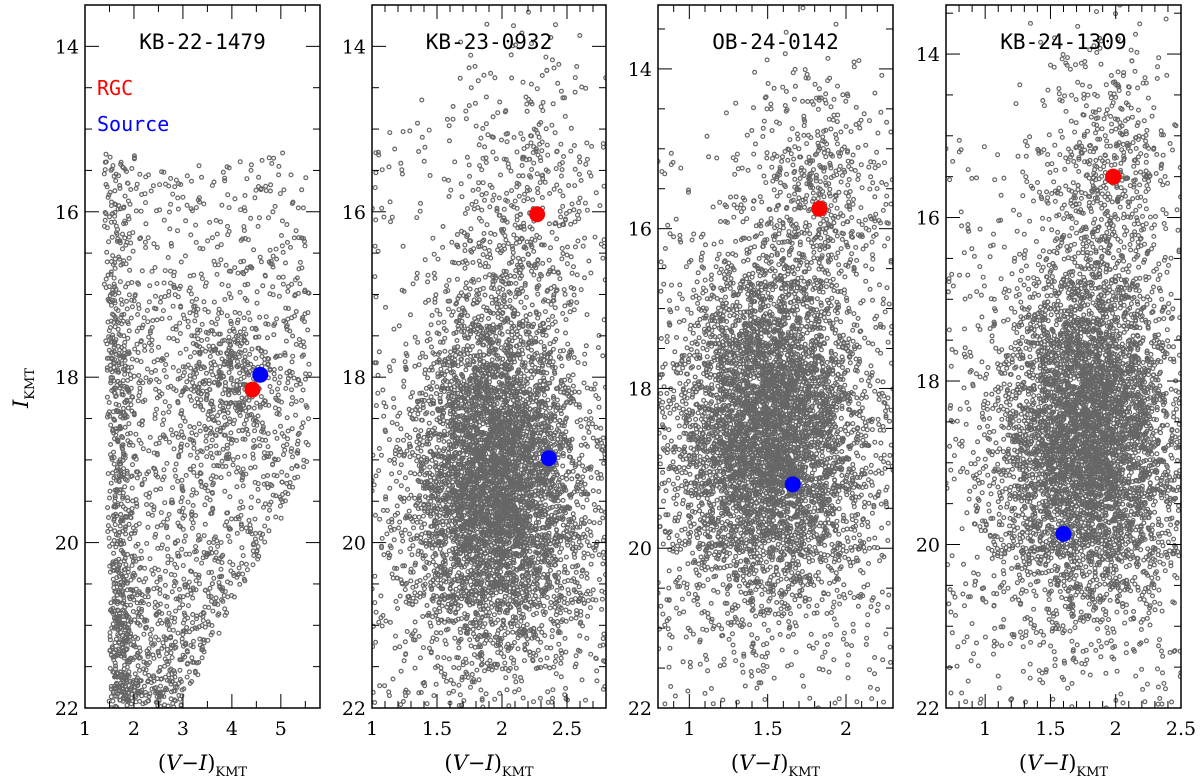 The width and height of the screenshot is (1200, 781). Describe the element at coordinates (206, 430) in the screenshot. I see `field-stars` at that location.